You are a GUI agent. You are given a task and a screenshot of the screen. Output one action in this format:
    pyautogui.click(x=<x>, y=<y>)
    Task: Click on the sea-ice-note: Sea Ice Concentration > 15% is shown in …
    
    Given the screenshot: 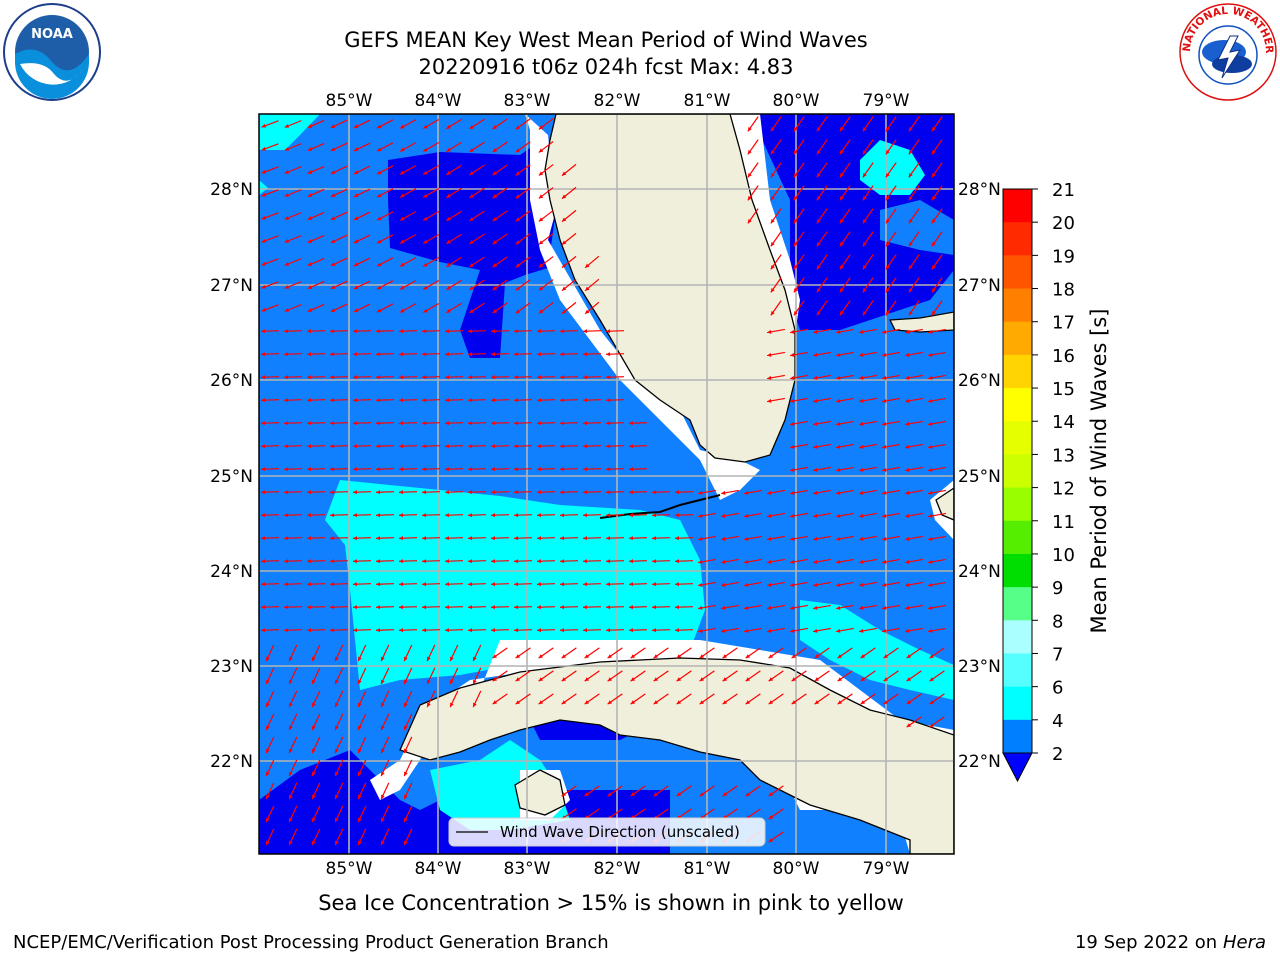 What is the action you would take?
    pyautogui.click(x=611, y=903)
    